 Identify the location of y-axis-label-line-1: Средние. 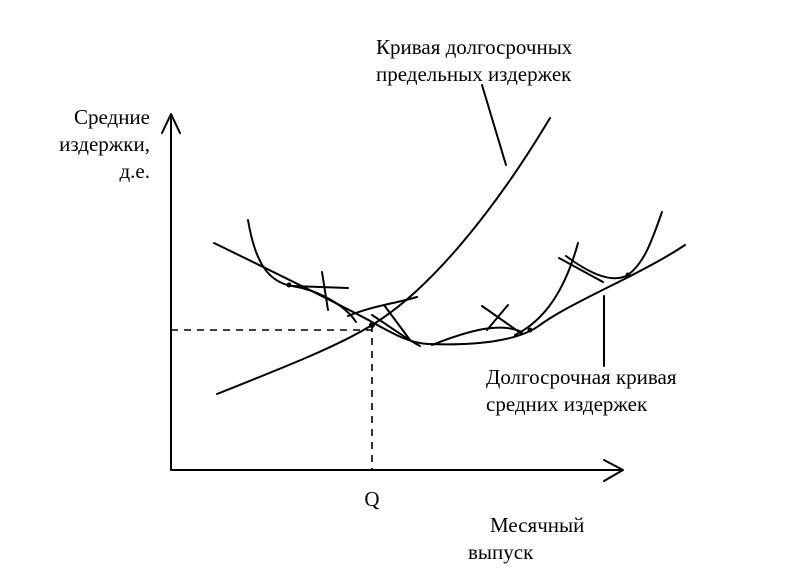
(111, 117).